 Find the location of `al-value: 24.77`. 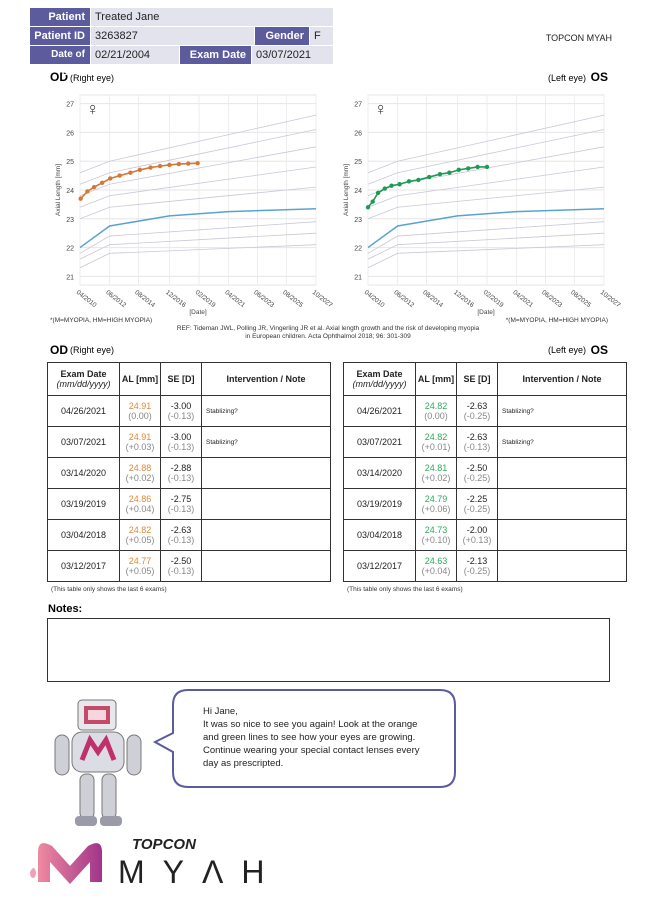

al-value: 24.77 is located at coordinates (140, 561).